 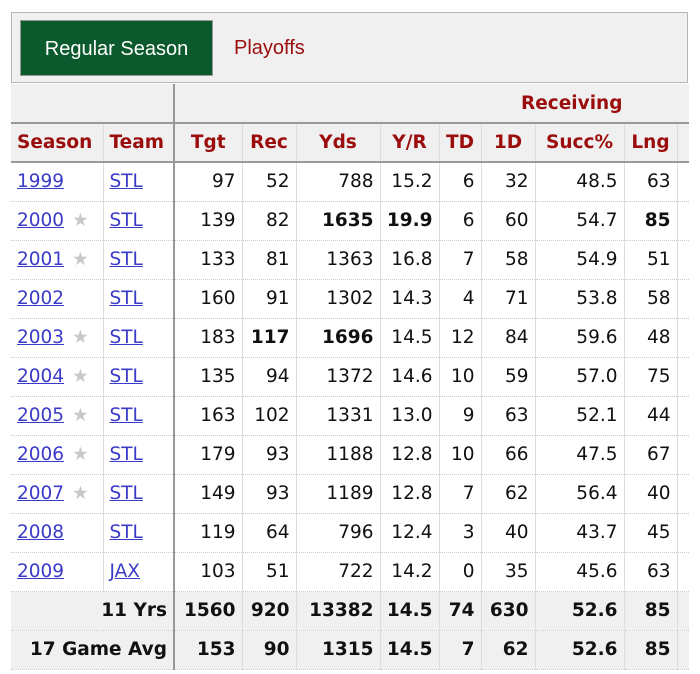 I want to click on stat-cell-yds: 1696, so click(x=338, y=338).